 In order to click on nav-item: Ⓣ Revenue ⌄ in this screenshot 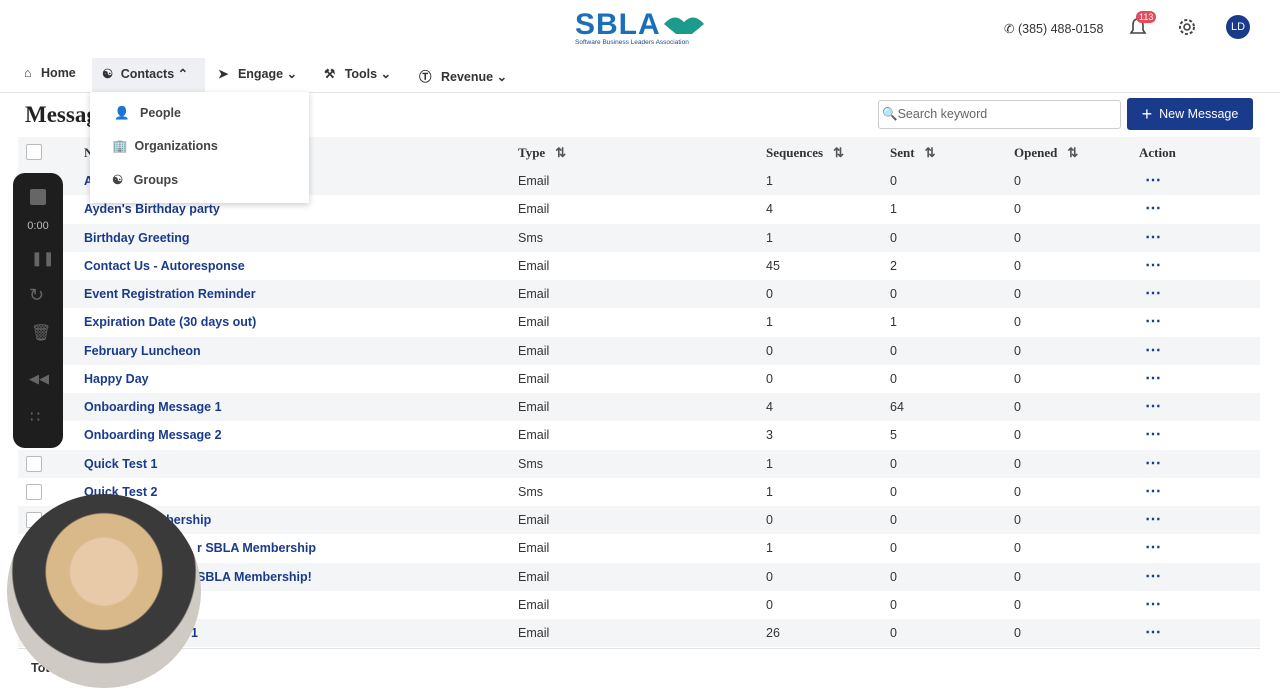, I will do `click(463, 77)`.